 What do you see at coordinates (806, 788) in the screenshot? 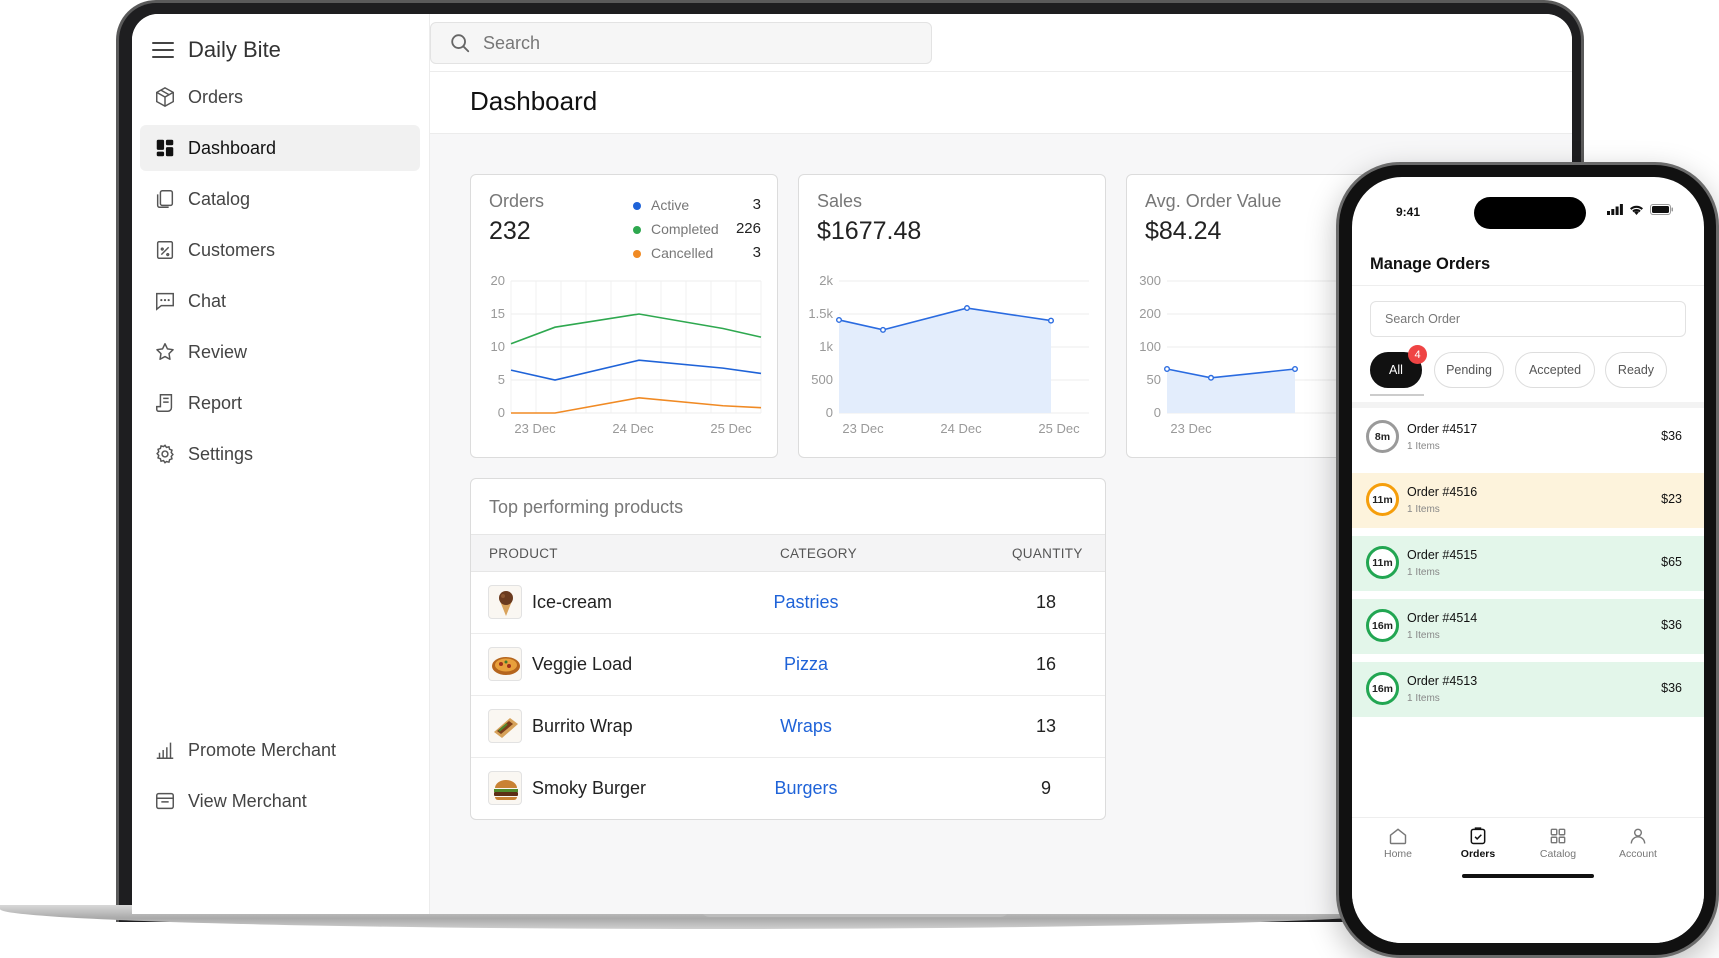
I see `product-category-link: Burgers` at bounding box center [806, 788].